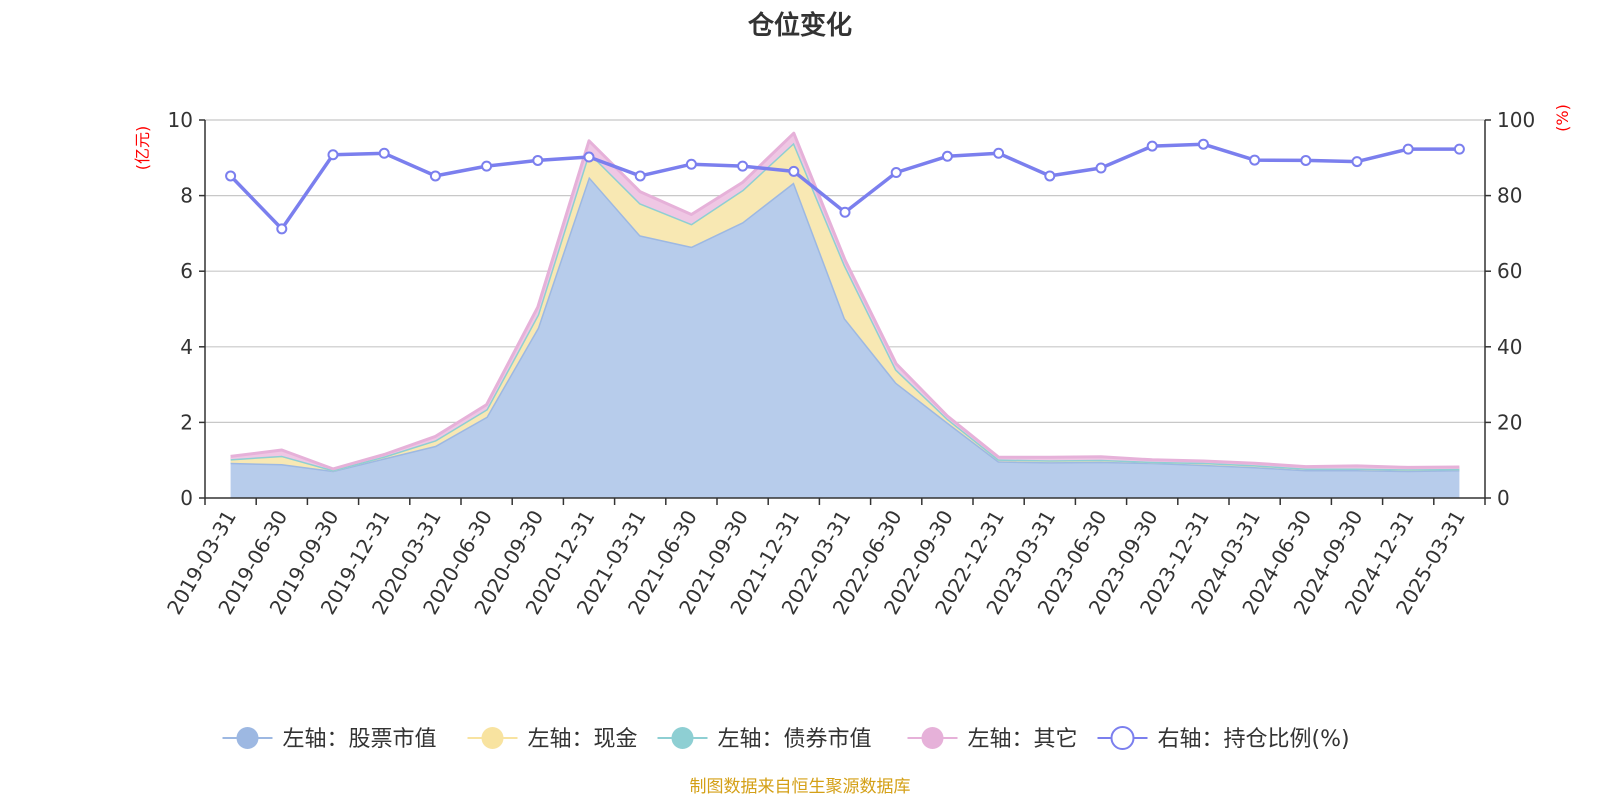 This screenshot has height=804, width=1600. Describe the element at coordinates (583, 739) in the screenshot. I see `legend-label: 左轴：现金` at that location.